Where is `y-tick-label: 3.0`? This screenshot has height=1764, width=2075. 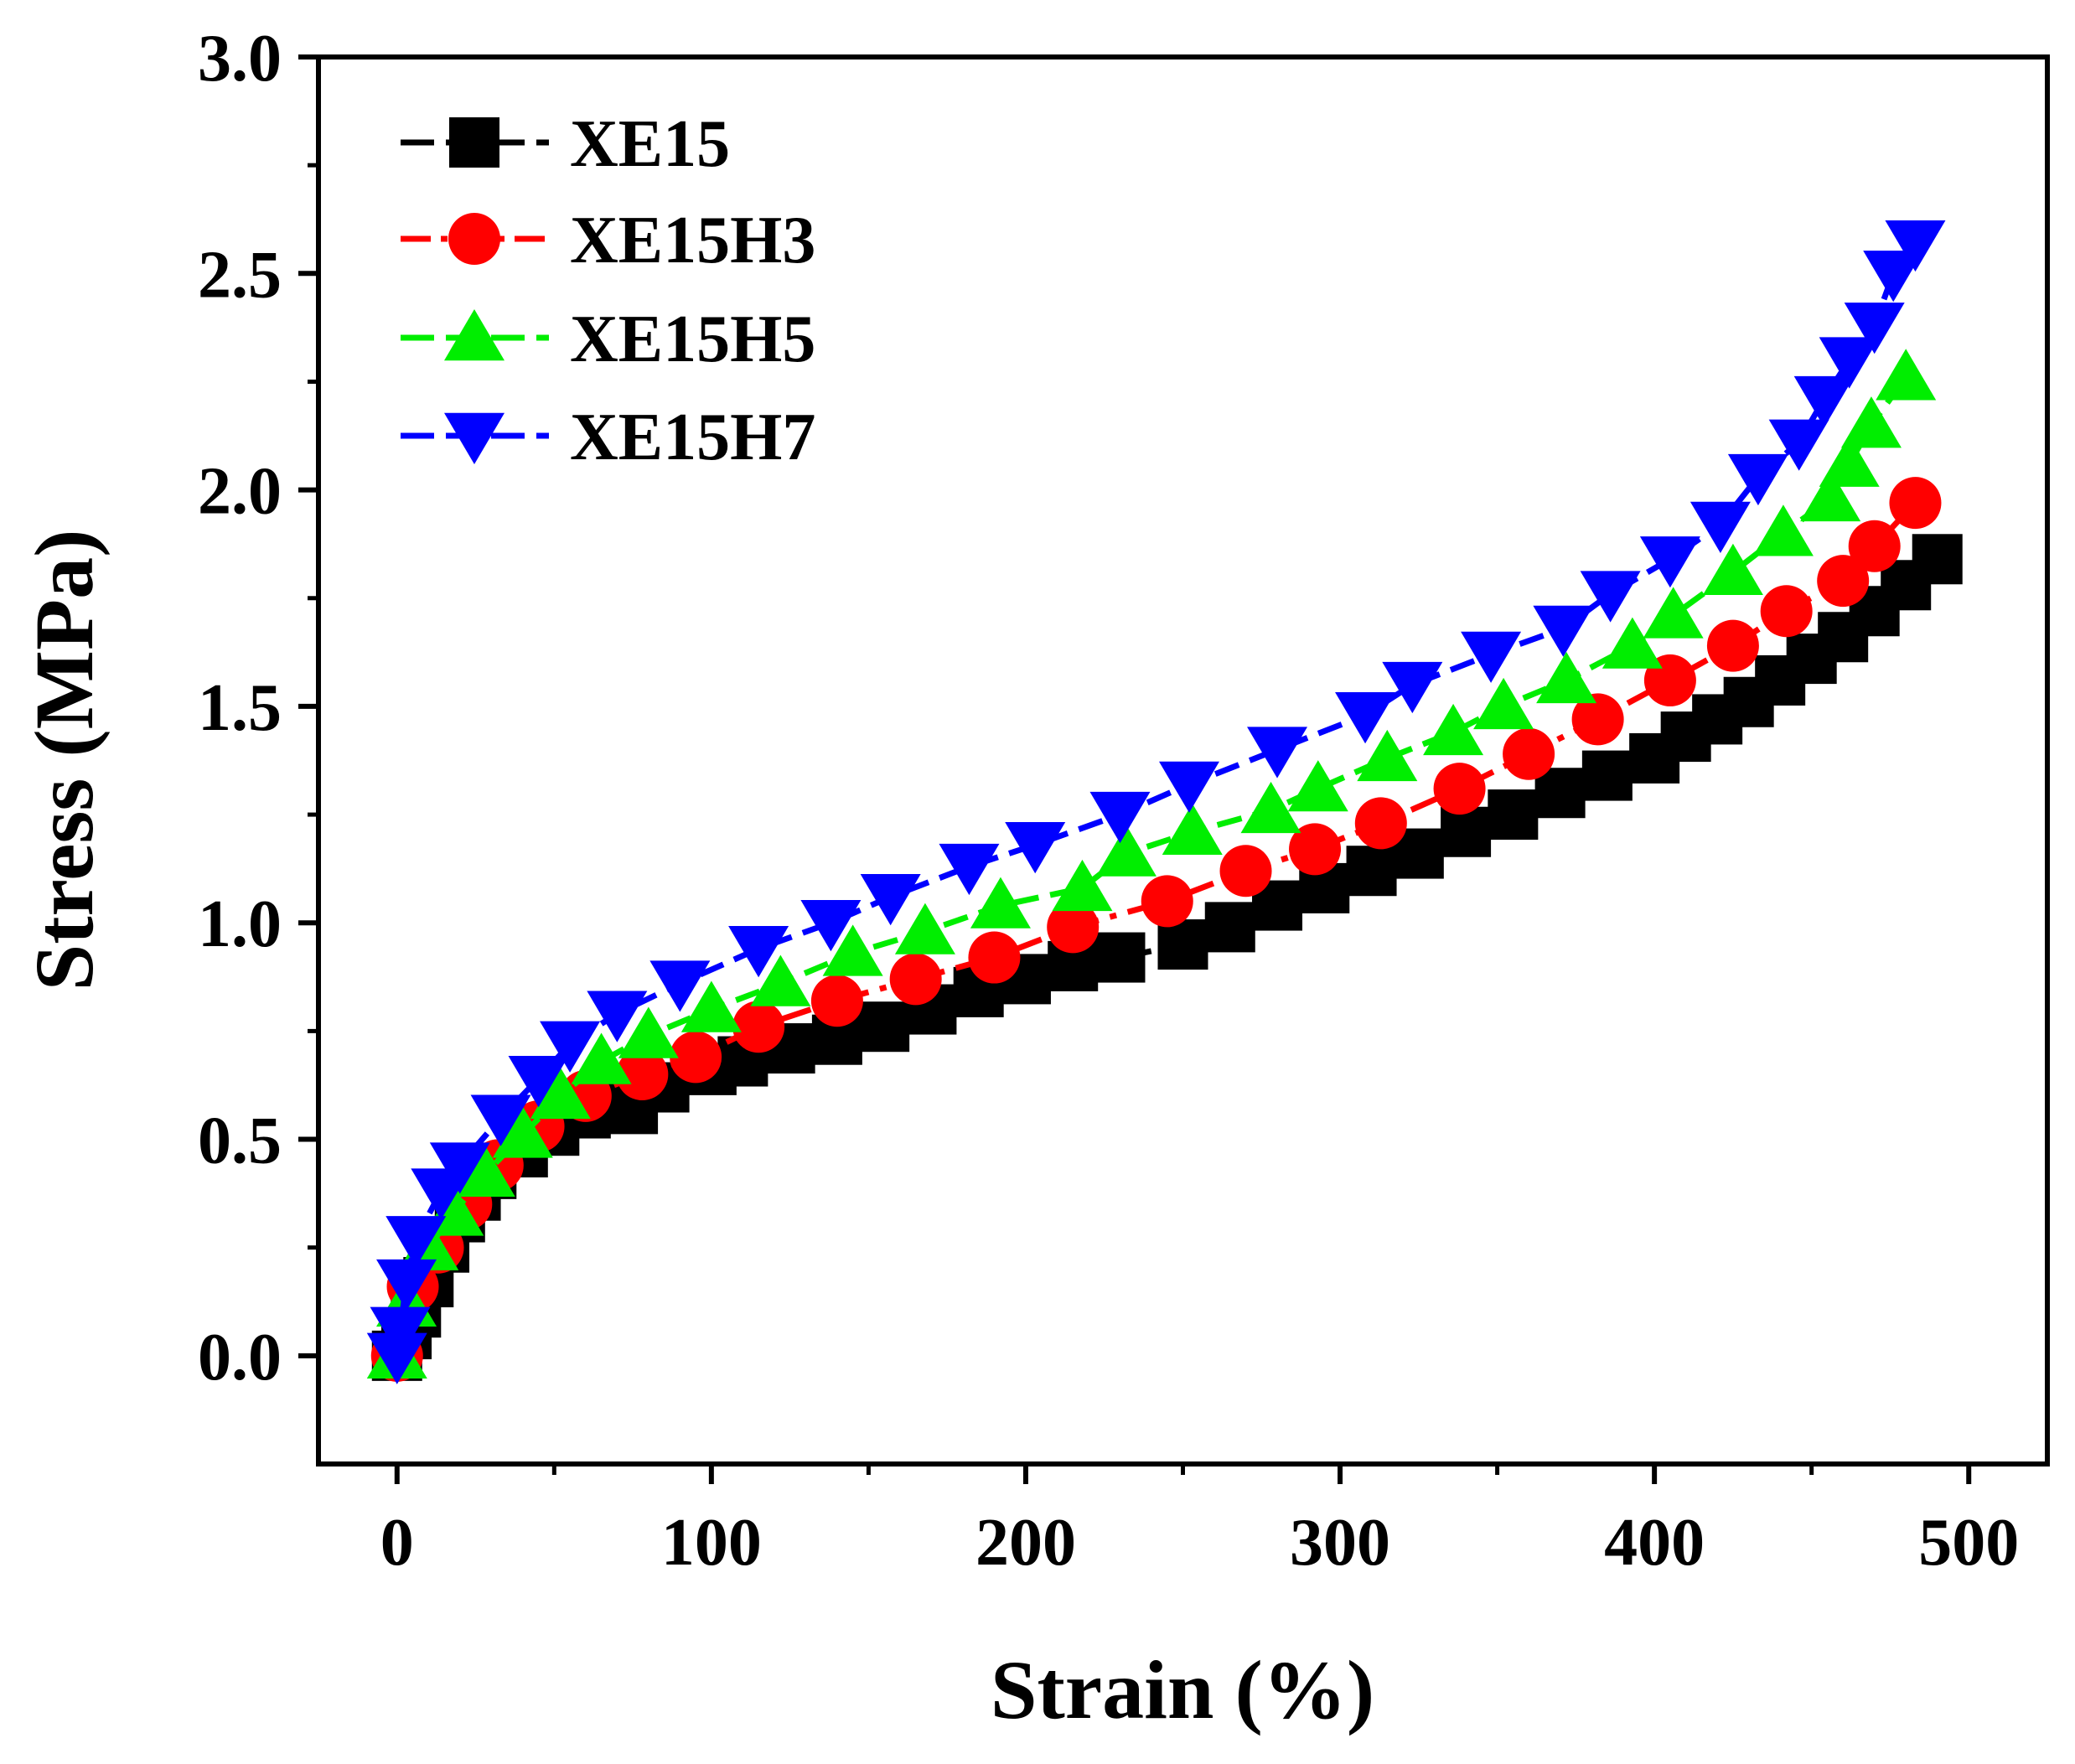 y-tick-label: 3.0 is located at coordinates (240, 59).